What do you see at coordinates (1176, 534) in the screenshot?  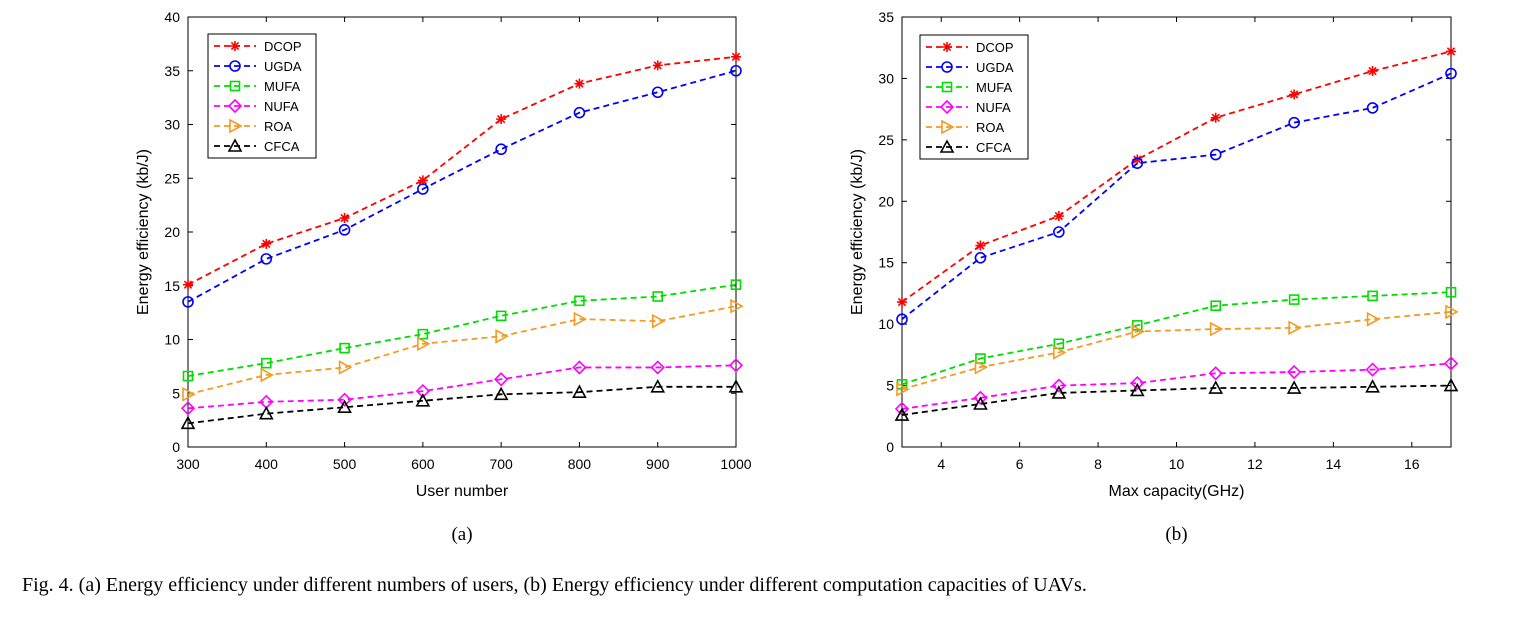 I see `subfigure-label: (b)` at bounding box center [1176, 534].